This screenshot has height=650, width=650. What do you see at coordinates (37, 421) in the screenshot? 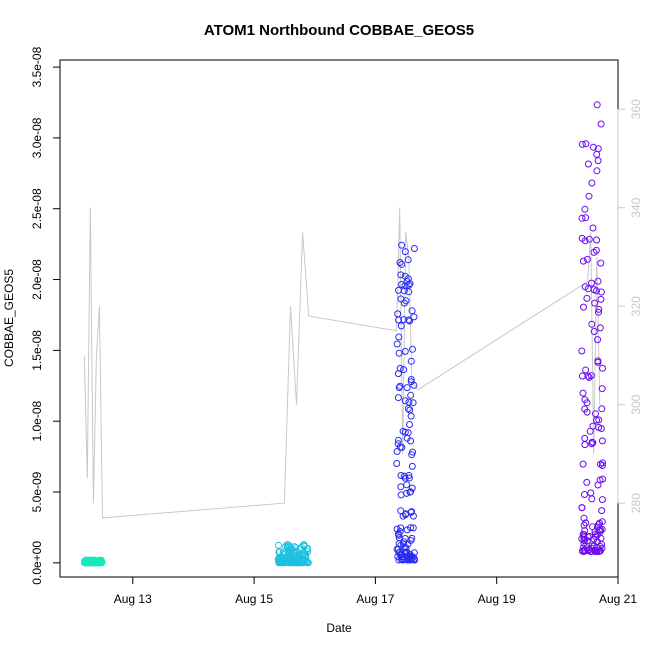
I see `y-left-tick-label: 1.0e-08` at bounding box center [37, 421].